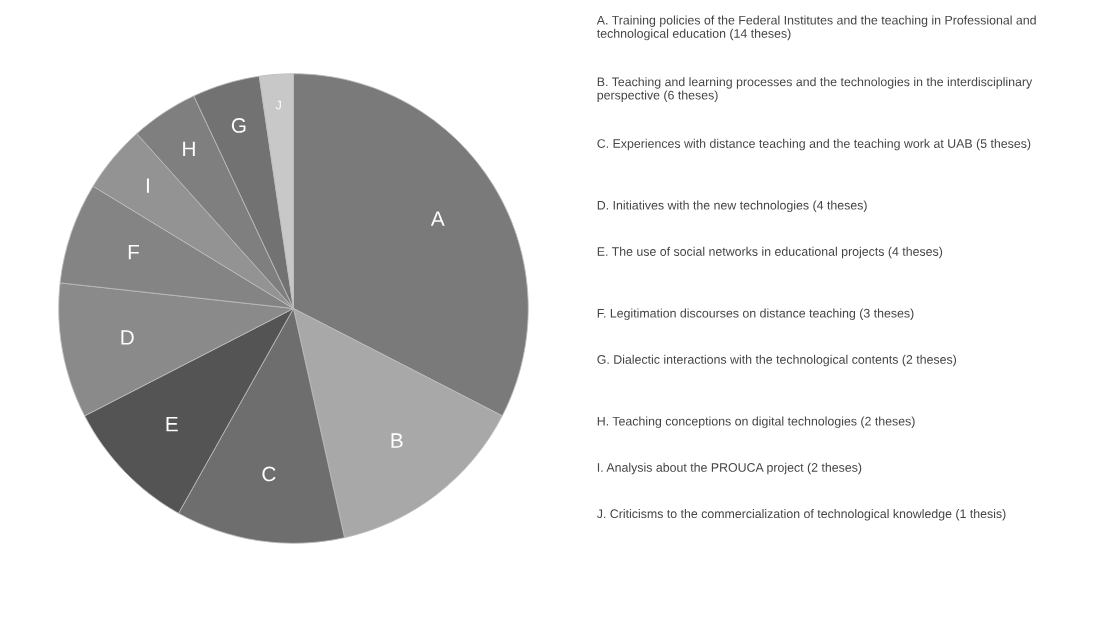 The image size is (1093, 617). Describe the element at coordinates (269, 474) in the screenshot. I see `slice-label: C` at that location.